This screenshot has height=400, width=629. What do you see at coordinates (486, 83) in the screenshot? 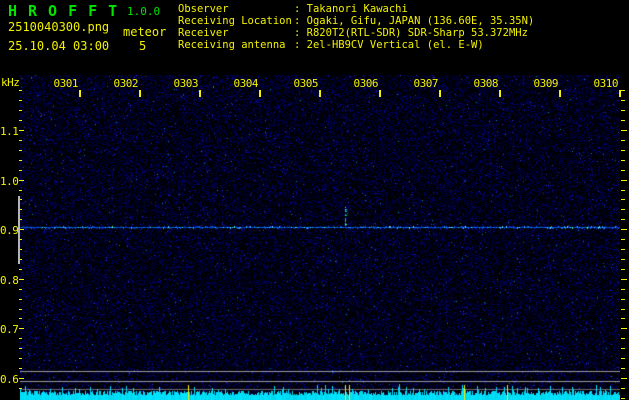
I see `x-tick-label: 0308` at bounding box center [486, 83].